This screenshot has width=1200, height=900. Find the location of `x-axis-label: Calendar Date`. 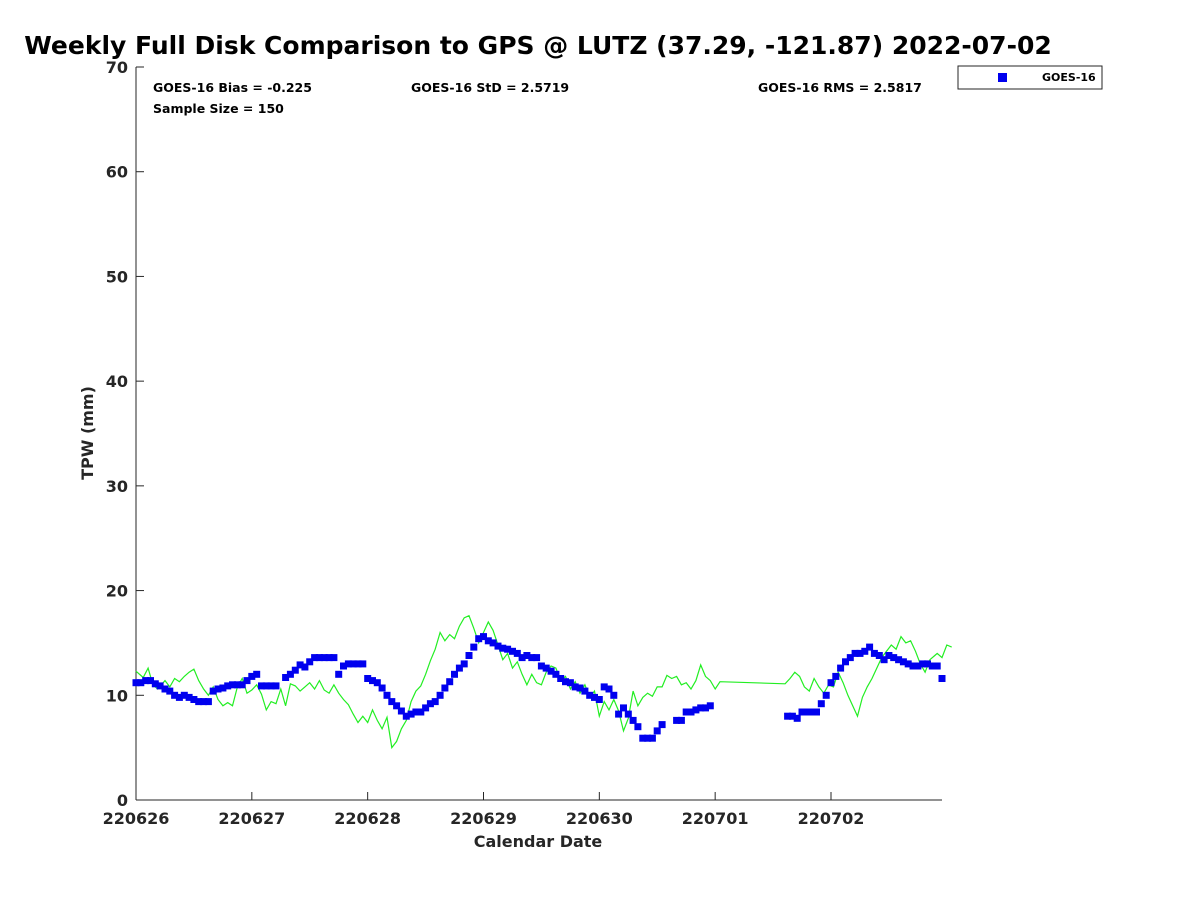

x-axis-label: Calendar Date is located at coordinates (538, 841).